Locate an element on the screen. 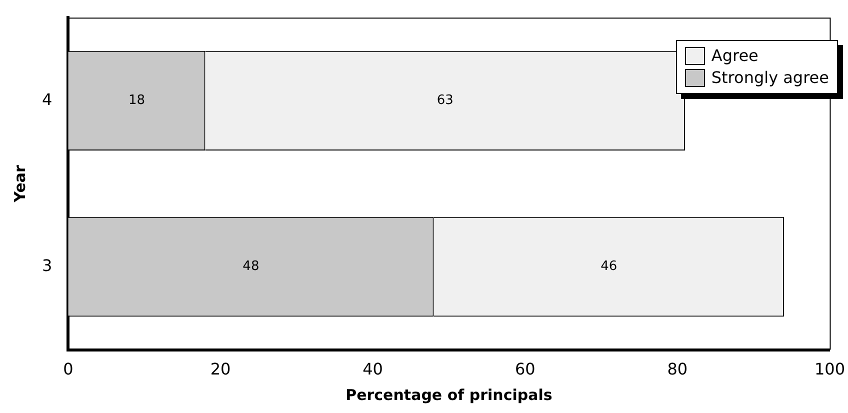  x-tick-label: 60 is located at coordinates (525, 369).